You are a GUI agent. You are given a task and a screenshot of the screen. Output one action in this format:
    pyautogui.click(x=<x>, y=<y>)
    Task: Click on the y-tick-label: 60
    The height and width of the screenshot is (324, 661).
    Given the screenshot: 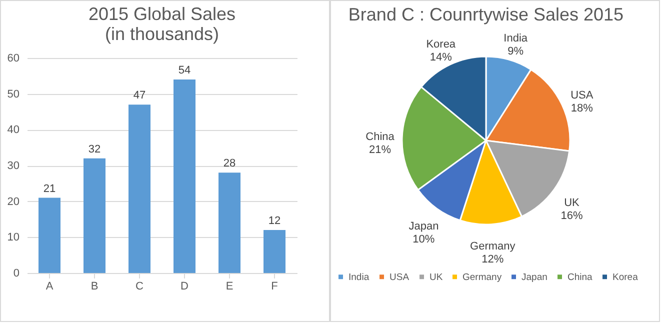 What is the action you would take?
    pyautogui.click(x=13, y=58)
    